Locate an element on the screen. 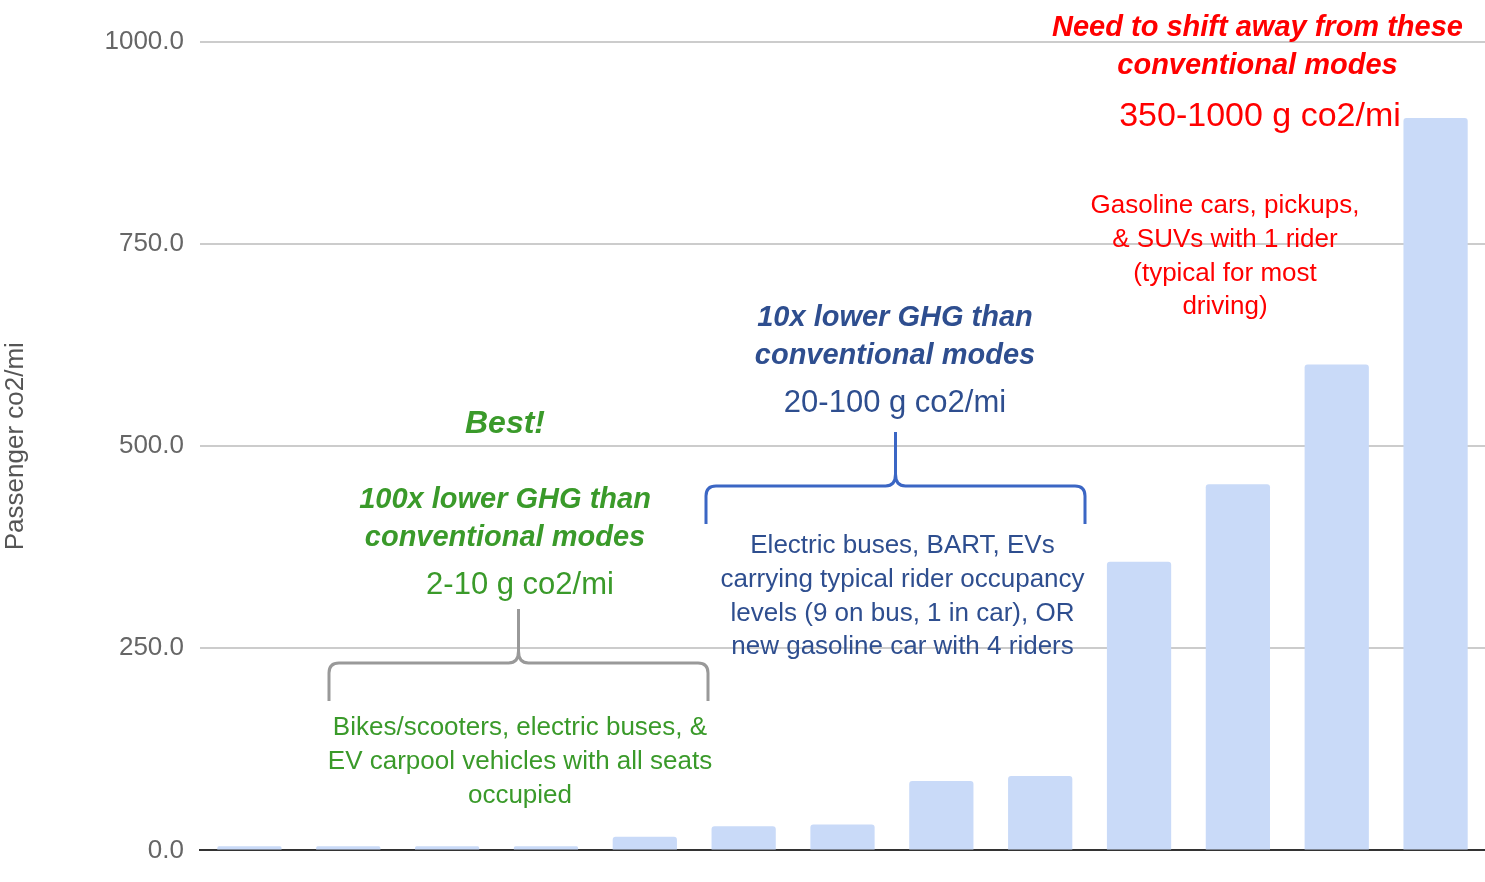 The width and height of the screenshot is (1485, 882). annotation: Bikes/scooters, electric buses, & EV carpool vehicles with all seats occupied is located at coordinates (520, 760).